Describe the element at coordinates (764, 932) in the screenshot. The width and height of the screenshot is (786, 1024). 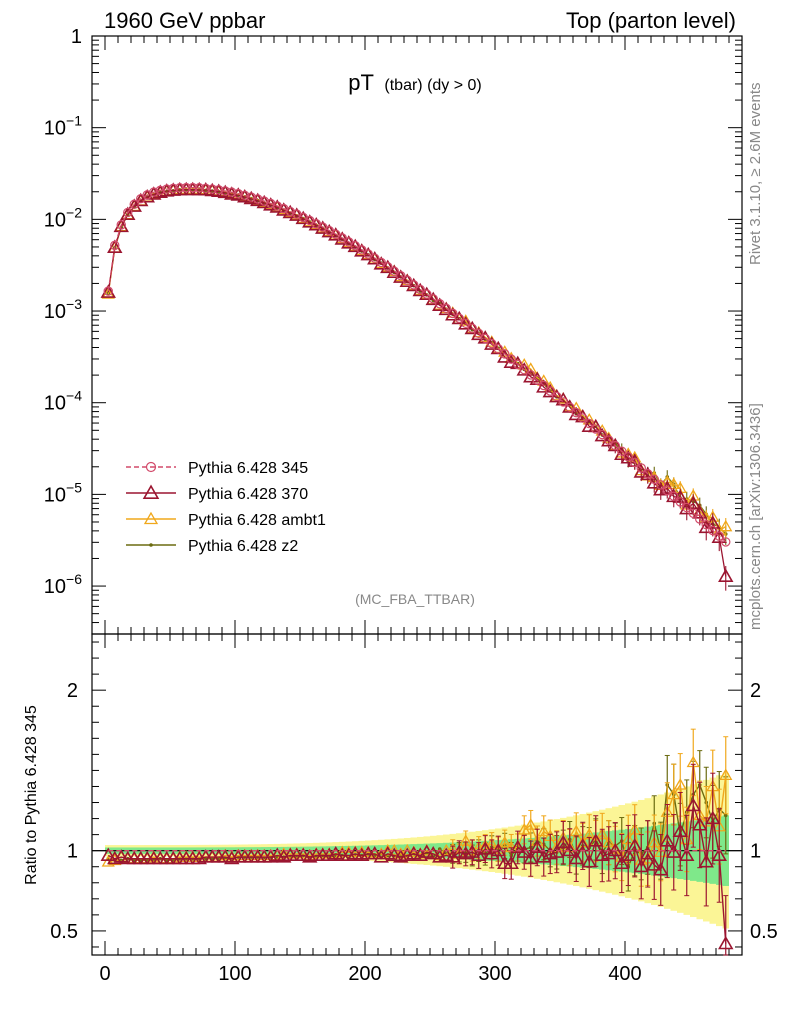
I see `ratio-y-tick-label: 0.5` at that location.